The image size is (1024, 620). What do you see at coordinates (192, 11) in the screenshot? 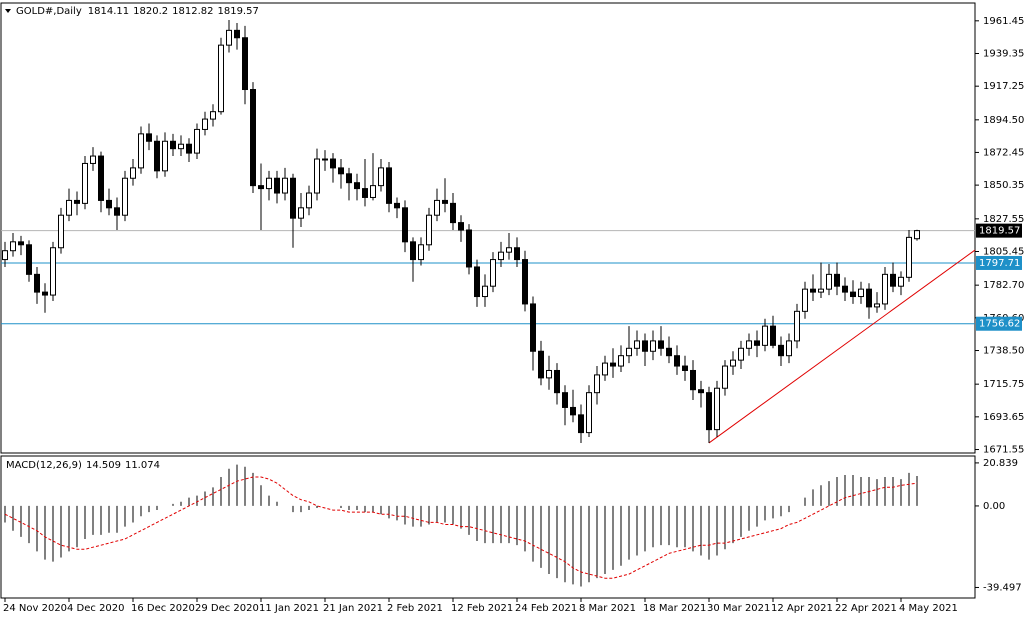
I see `low-value: 1812.82` at bounding box center [192, 11].